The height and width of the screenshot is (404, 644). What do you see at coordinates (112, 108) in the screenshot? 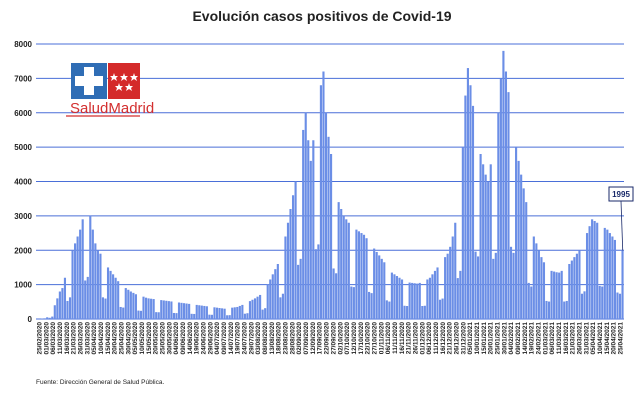
I see `logo-text: SaludMadrid` at bounding box center [112, 108].